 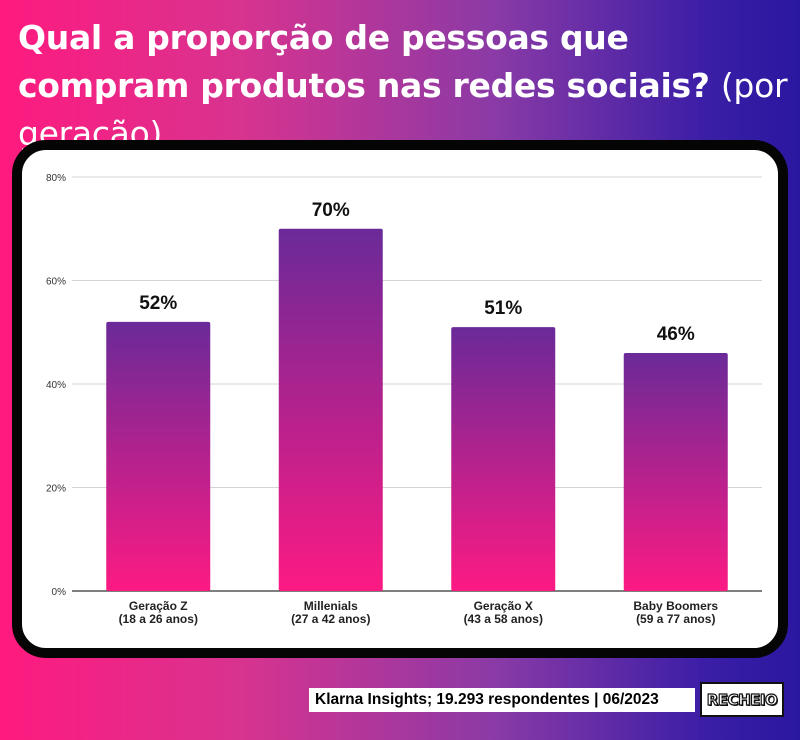 What do you see at coordinates (417, 272) in the screenshot?
I see `data-labels: 52% 70% 51% 46%` at bounding box center [417, 272].